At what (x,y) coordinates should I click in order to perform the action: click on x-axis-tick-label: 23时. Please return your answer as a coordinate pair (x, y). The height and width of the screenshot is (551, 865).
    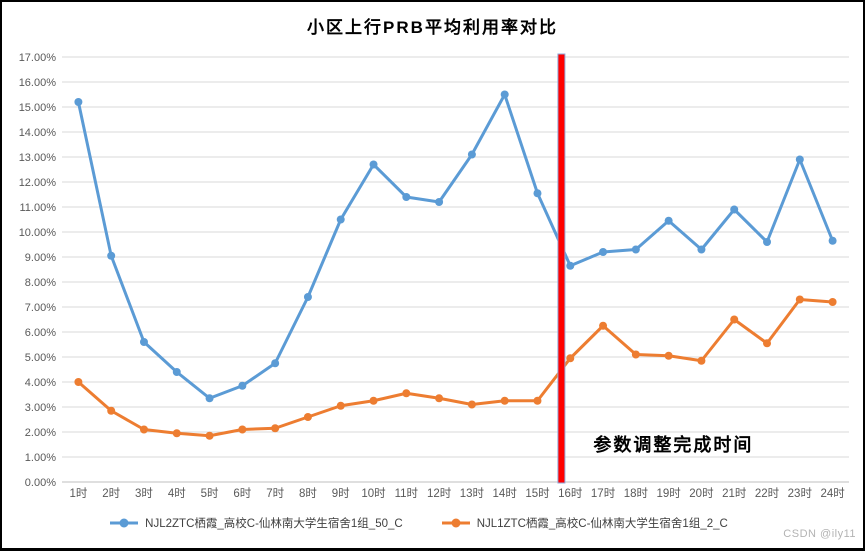
    Looking at the image, I should click on (800, 493).